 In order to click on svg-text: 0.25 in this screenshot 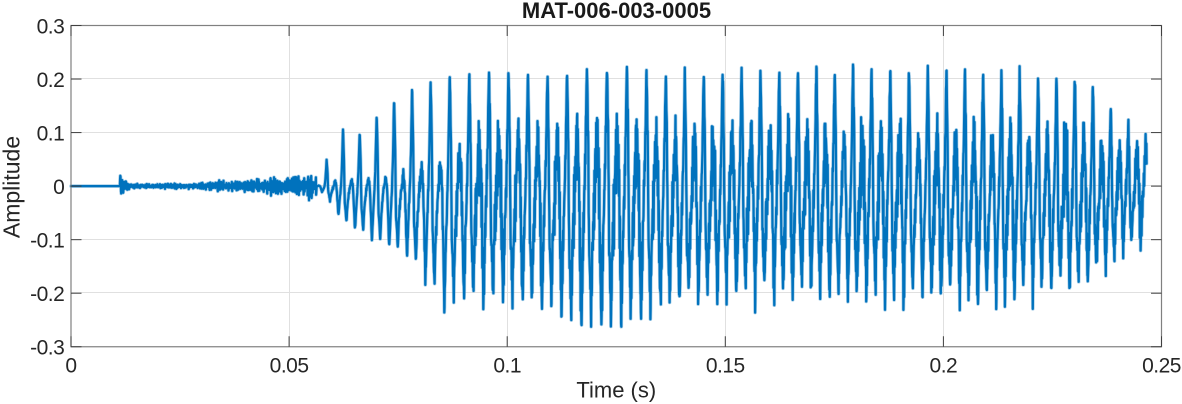, I will do `click(1161, 366)`.